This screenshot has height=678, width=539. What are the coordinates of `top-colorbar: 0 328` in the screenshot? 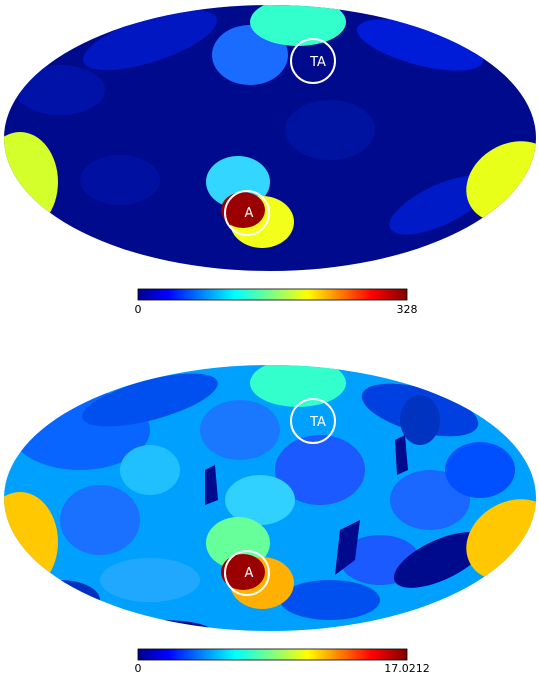 It's located at (276, 302).